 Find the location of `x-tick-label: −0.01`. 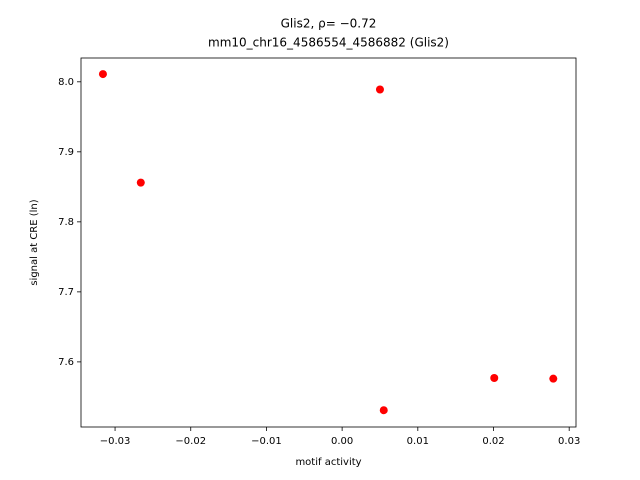

x-tick-label: −0.01 is located at coordinates (266, 441).